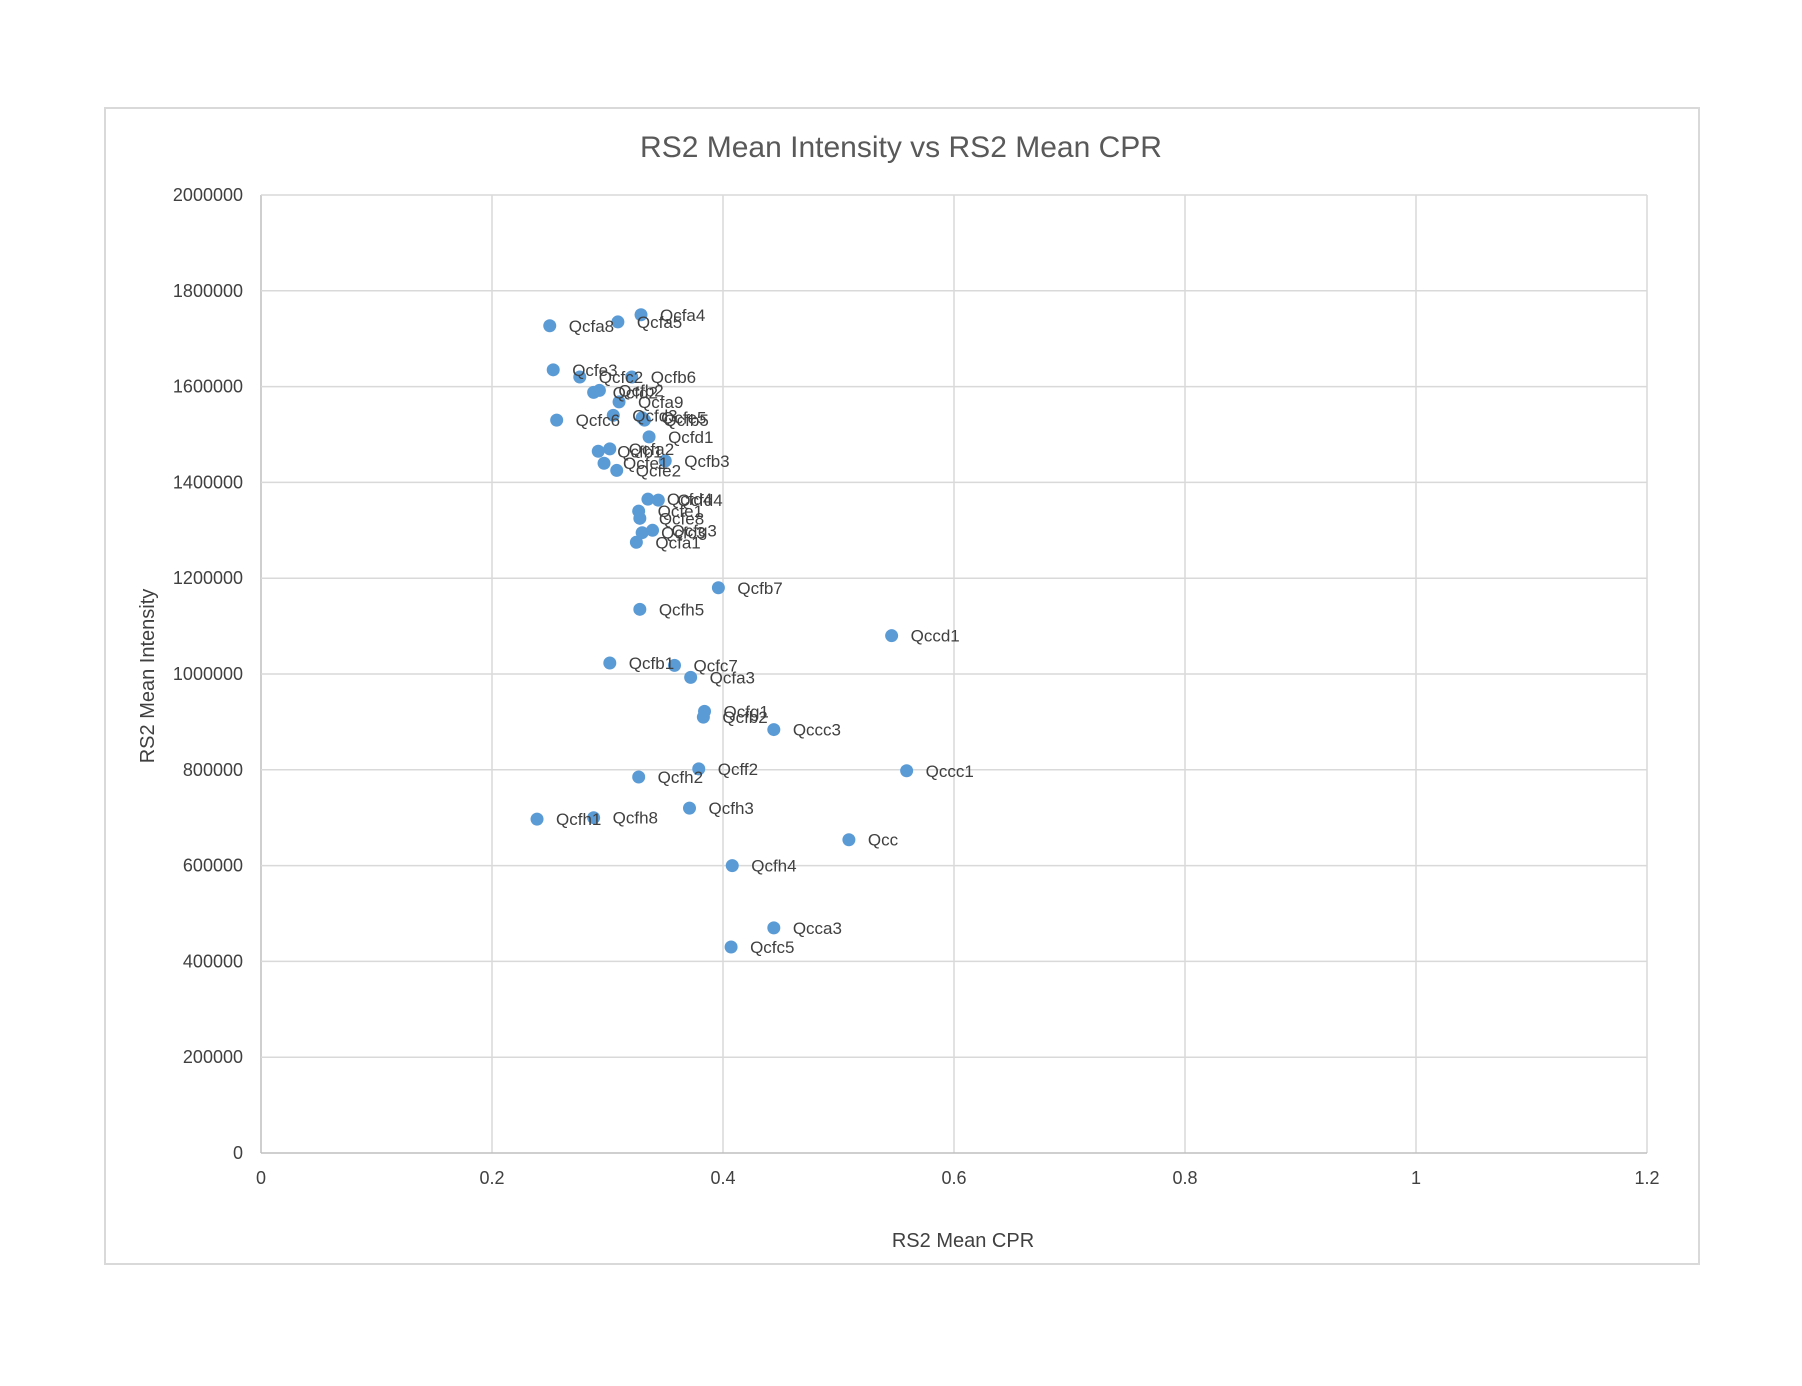 The width and height of the screenshot is (1802, 1386). What do you see at coordinates (680, 777) in the screenshot?
I see `data-label: Qcfh2` at bounding box center [680, 777].